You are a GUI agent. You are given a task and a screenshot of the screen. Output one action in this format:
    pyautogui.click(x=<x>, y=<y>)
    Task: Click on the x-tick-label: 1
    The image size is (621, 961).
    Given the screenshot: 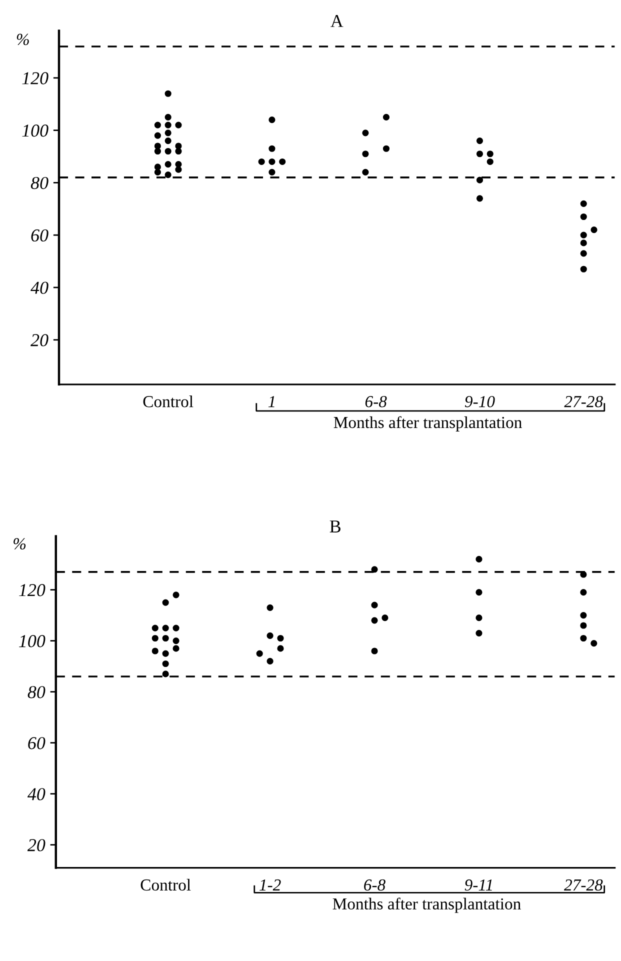 What is the action you would take?
    pyautogui.click(x=271, y=402)
    